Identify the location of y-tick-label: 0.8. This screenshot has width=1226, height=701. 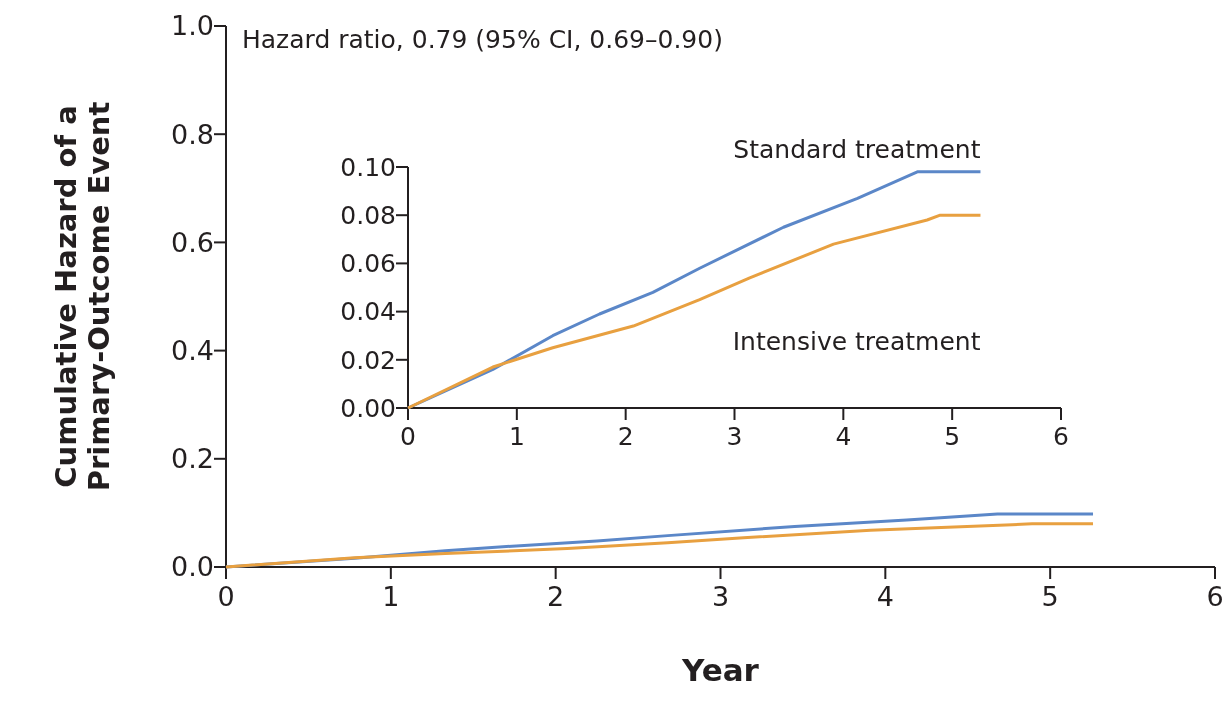
(192, 134).